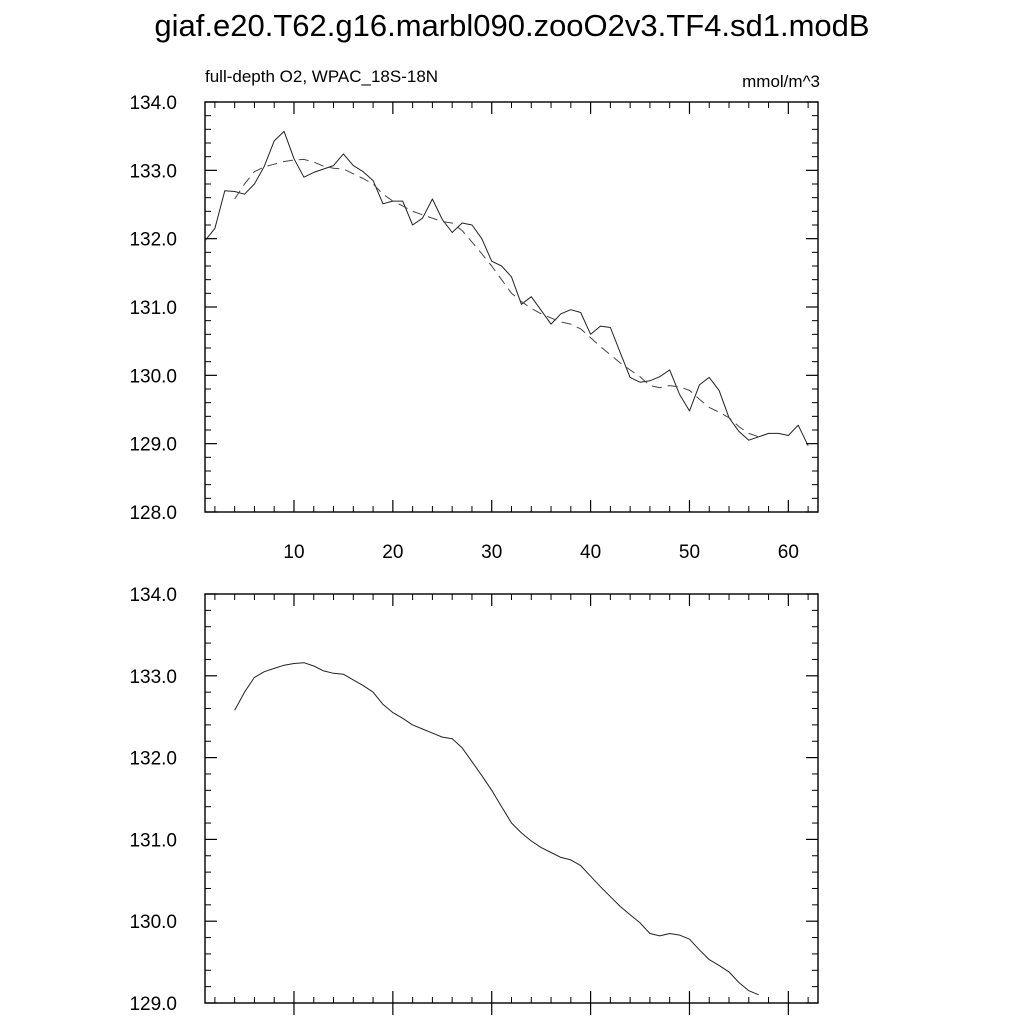  What do you see at coordinates (293, 552) in the screenshot?
I see `x-tick-label: 10` at bounding box center [293, 552].